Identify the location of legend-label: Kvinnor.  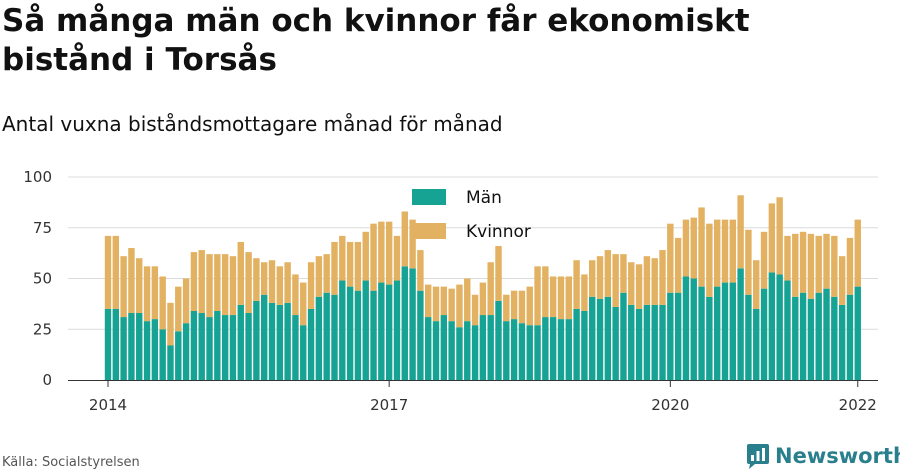
(498, 232).